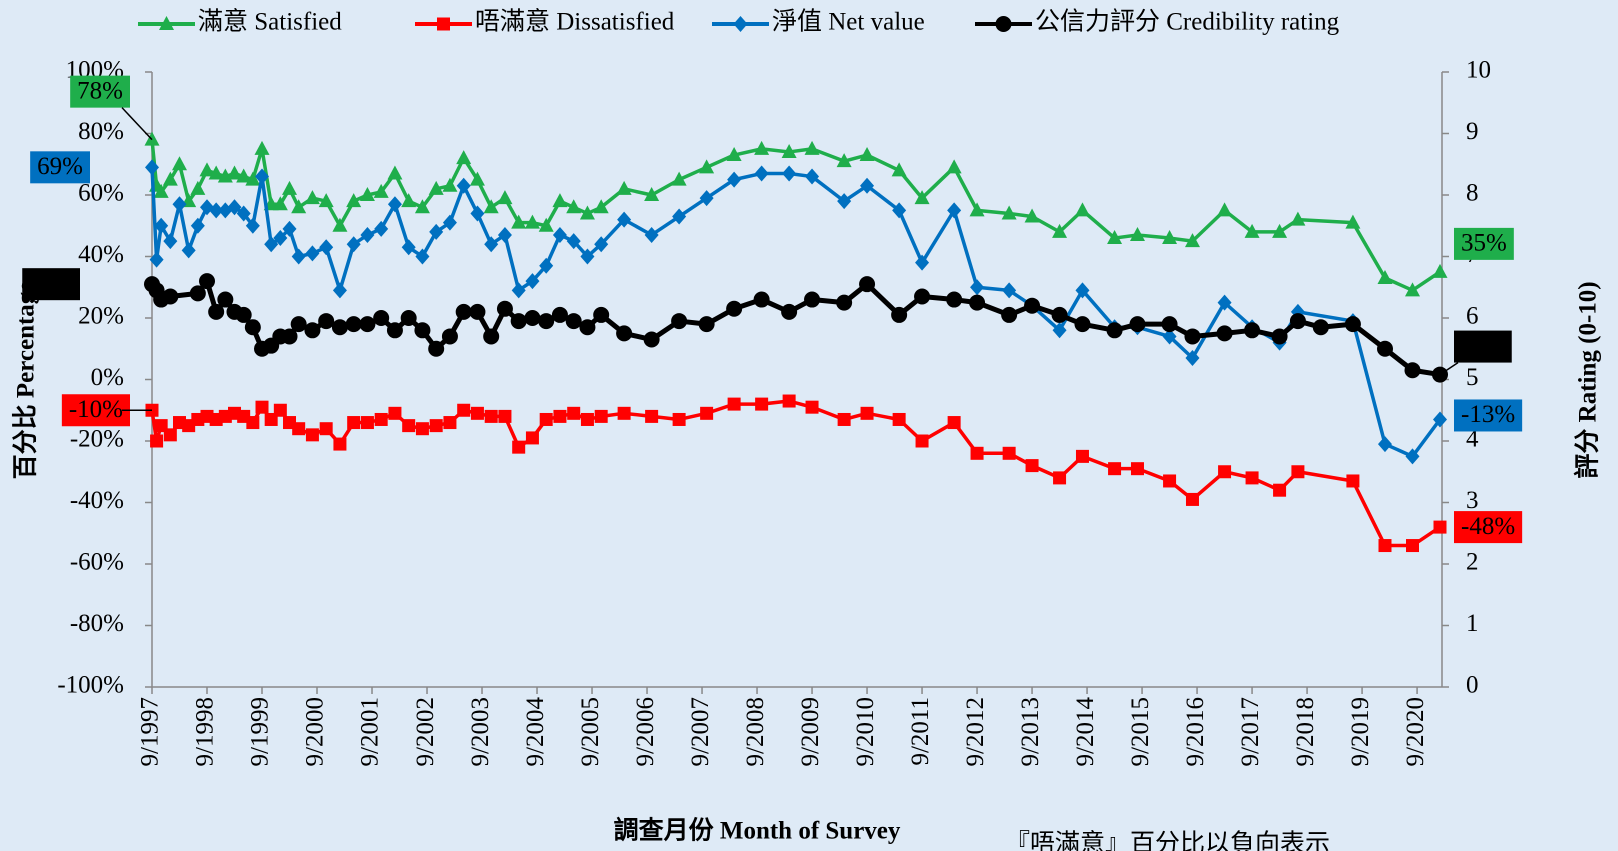 This screenshot has width=1618, height=851. Describe the element at coordinates (101, 316) in the screenshot. I see `y-tick-label: 20%` at that location.